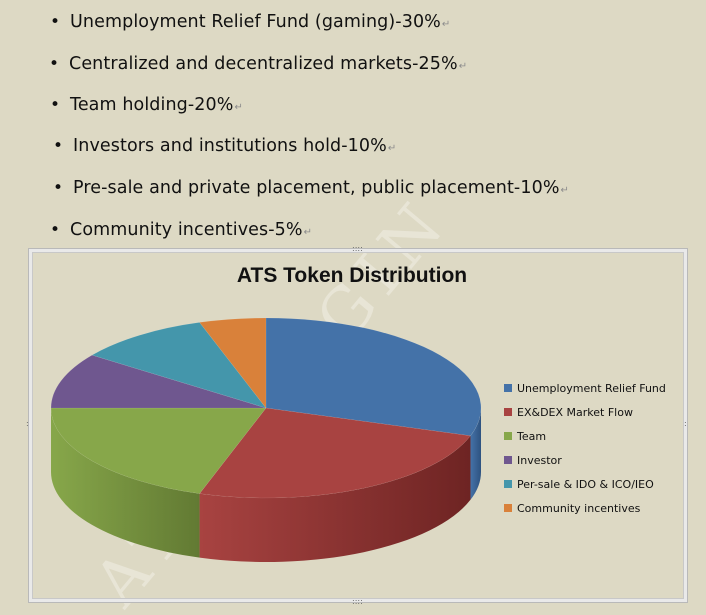  I want to click on bullet-item: • Community incentives-5%↵, so click(181, 230).